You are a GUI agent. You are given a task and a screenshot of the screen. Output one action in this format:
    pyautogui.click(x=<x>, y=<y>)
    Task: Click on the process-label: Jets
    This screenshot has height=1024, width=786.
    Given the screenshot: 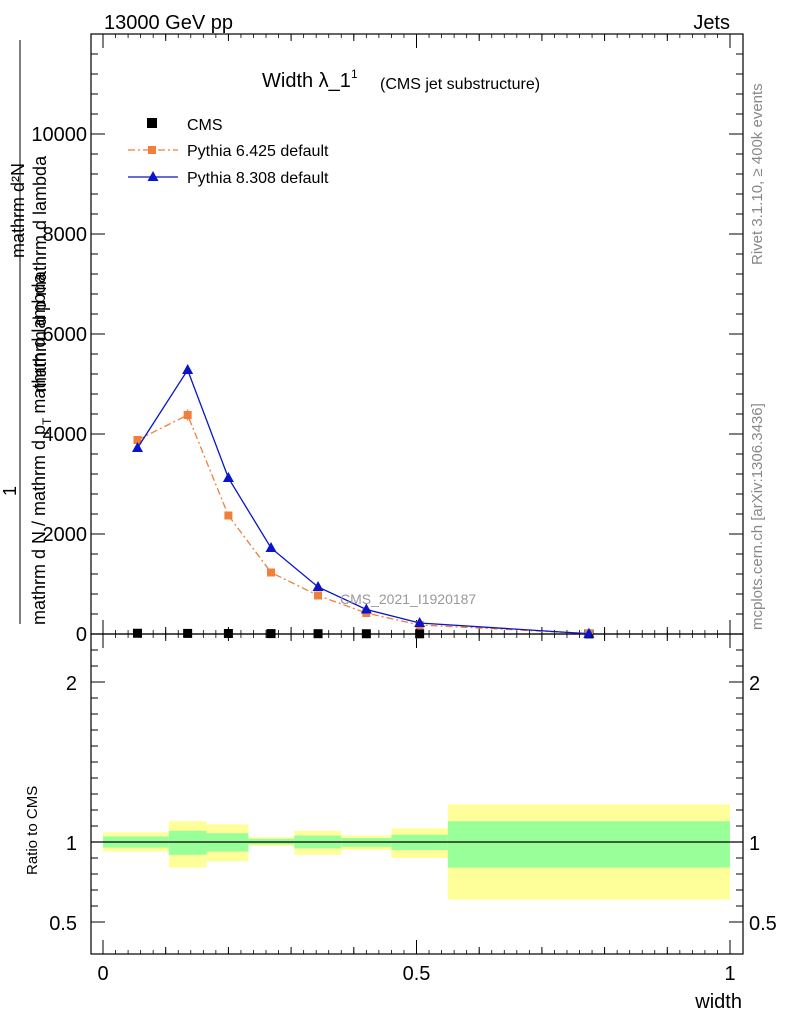 What is the action you would take?
    pyautogui.click(x=711, y=23)
    